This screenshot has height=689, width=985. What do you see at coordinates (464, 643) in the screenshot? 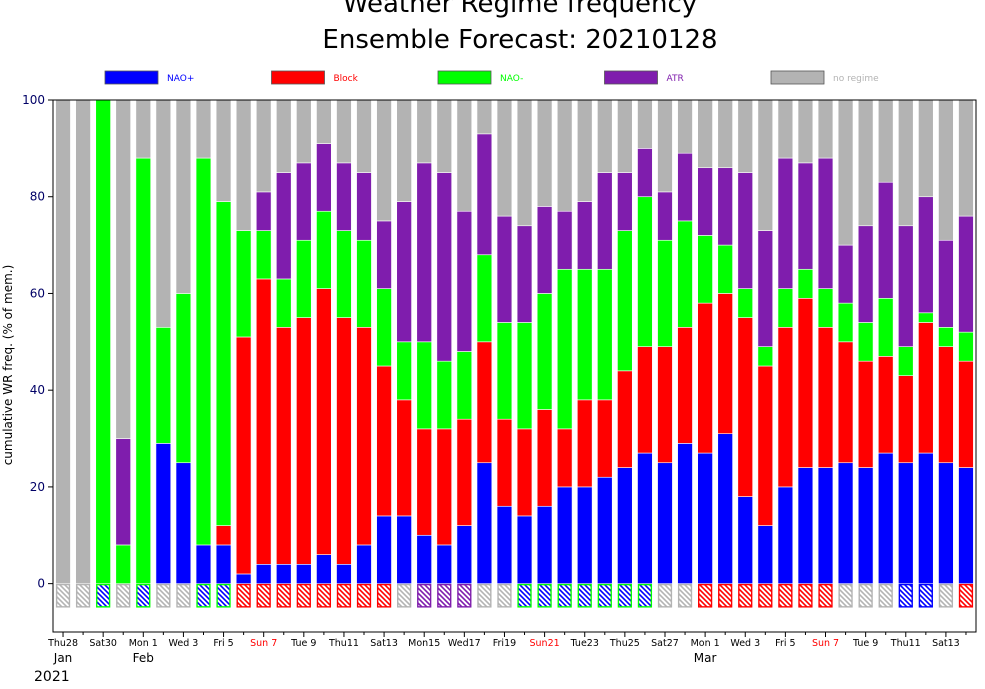
I see `x-tick-label-wed17-20: Wed17` at bounding box center [464, 643].